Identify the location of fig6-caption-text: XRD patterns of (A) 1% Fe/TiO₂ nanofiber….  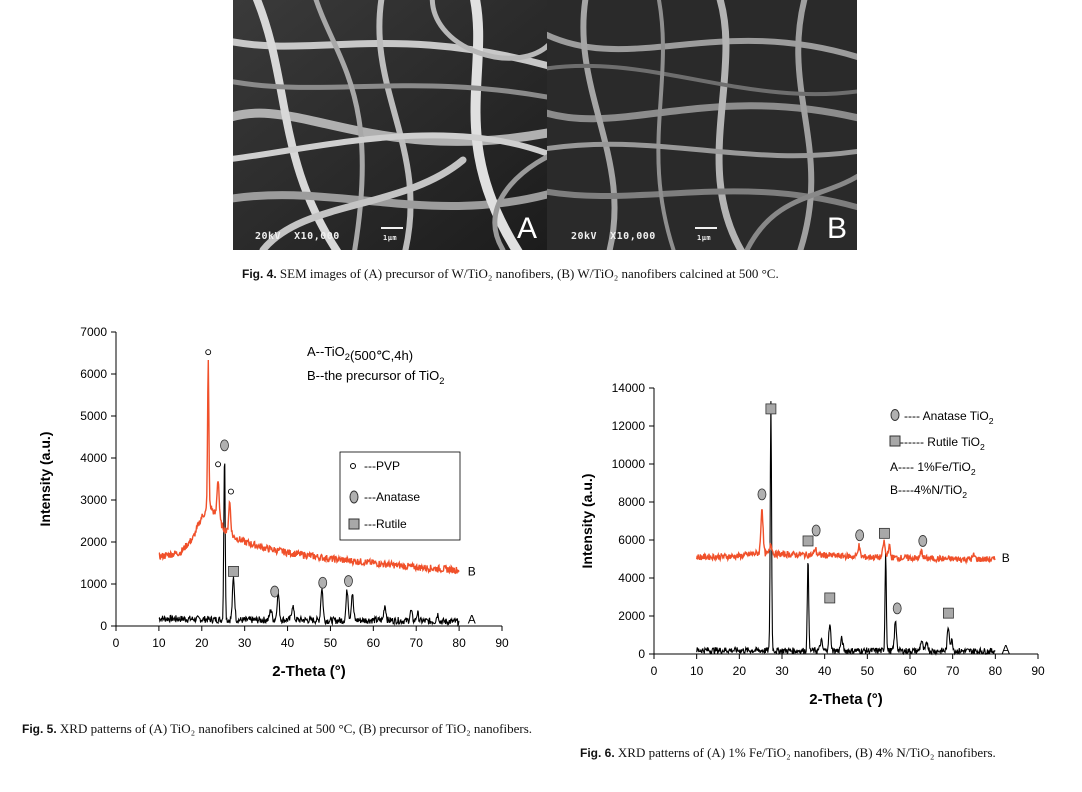
(806, 752).